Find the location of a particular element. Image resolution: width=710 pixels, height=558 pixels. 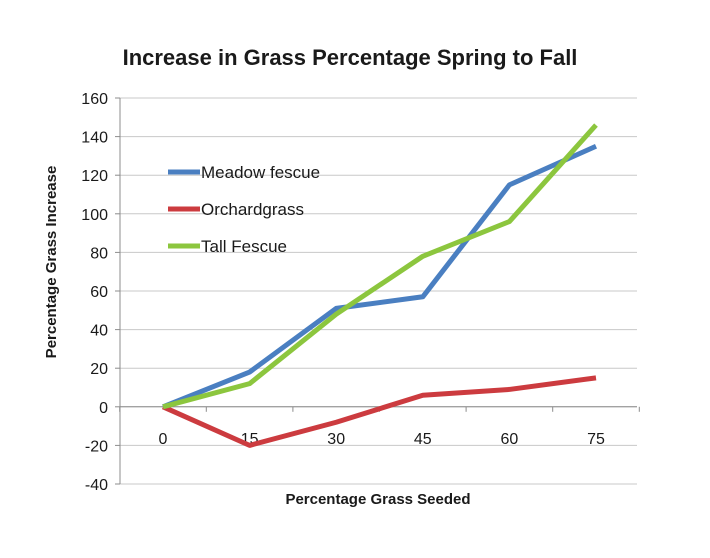

legend-label: Meadow fescue is located at coordinates (260, 172).